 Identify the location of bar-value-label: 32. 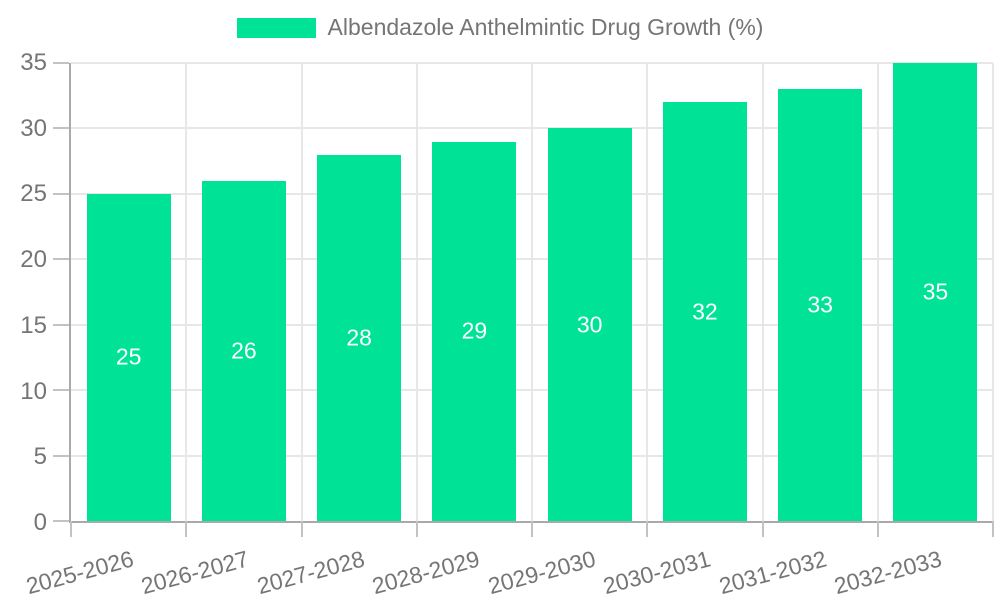
(705, 311).